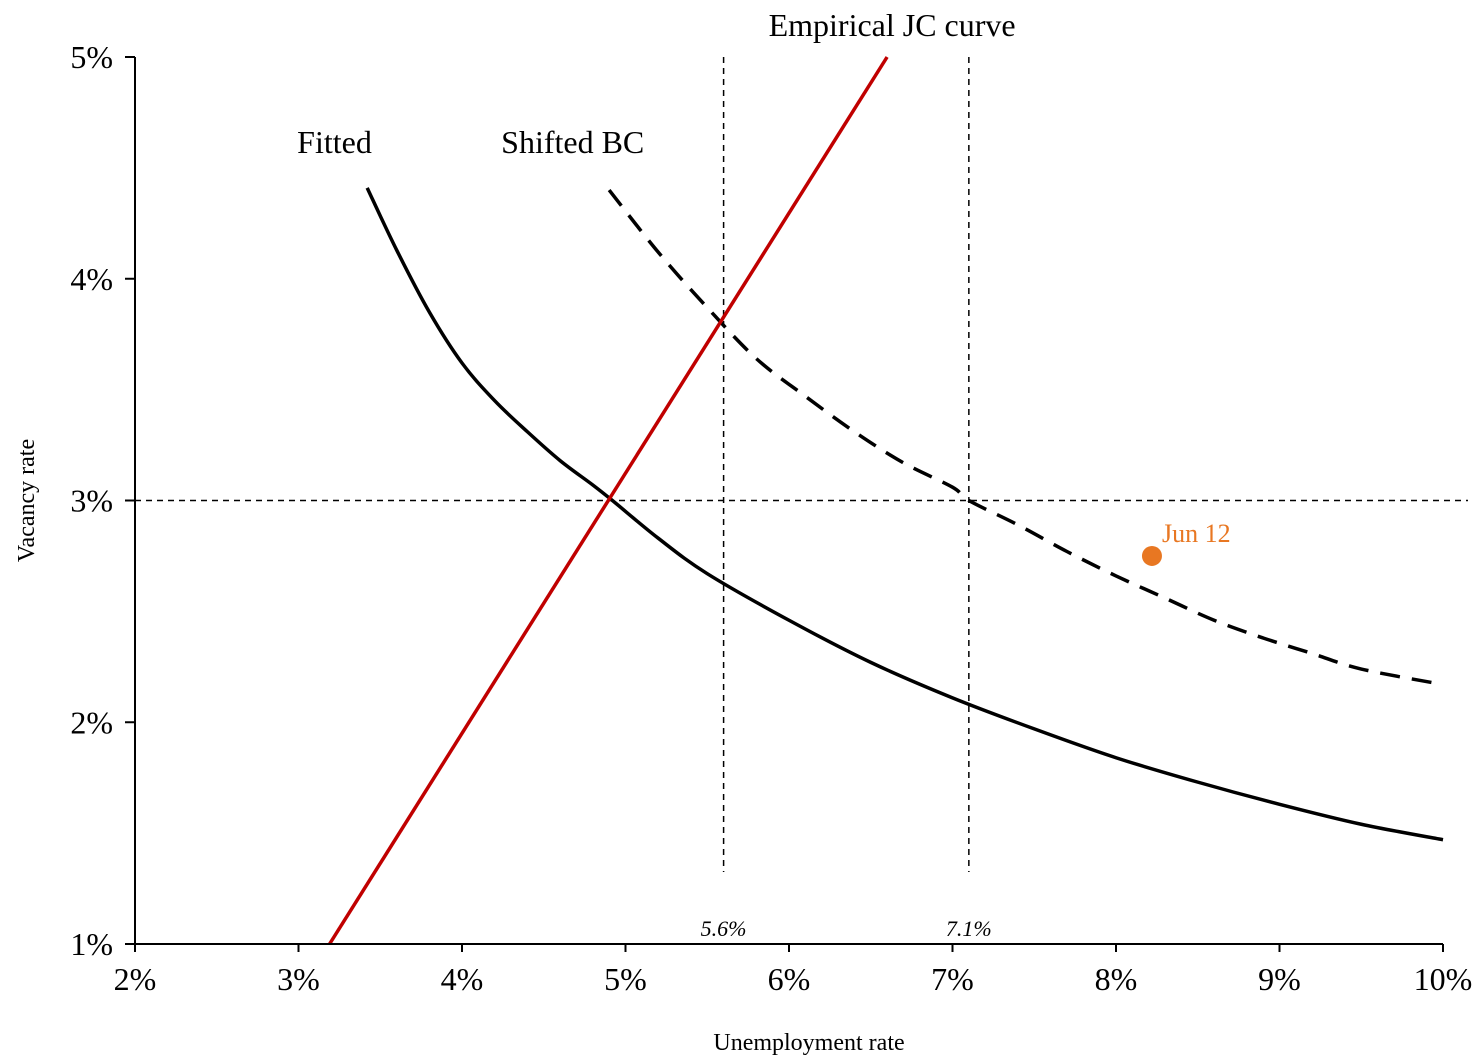 This screenshot has width=1484, height=1058. Describe the element at coordinates (91, 501) in the screenshot. I see `y-tick-label: 3%` at that location.